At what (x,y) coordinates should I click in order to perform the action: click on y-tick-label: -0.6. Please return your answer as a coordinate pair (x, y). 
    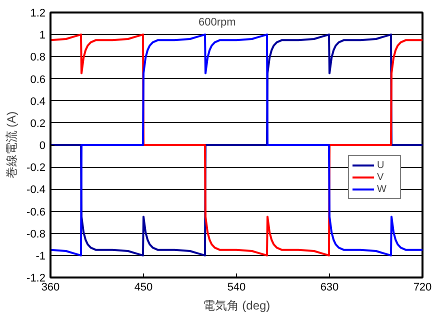
    Looking at the image, I should click on (36, 212).